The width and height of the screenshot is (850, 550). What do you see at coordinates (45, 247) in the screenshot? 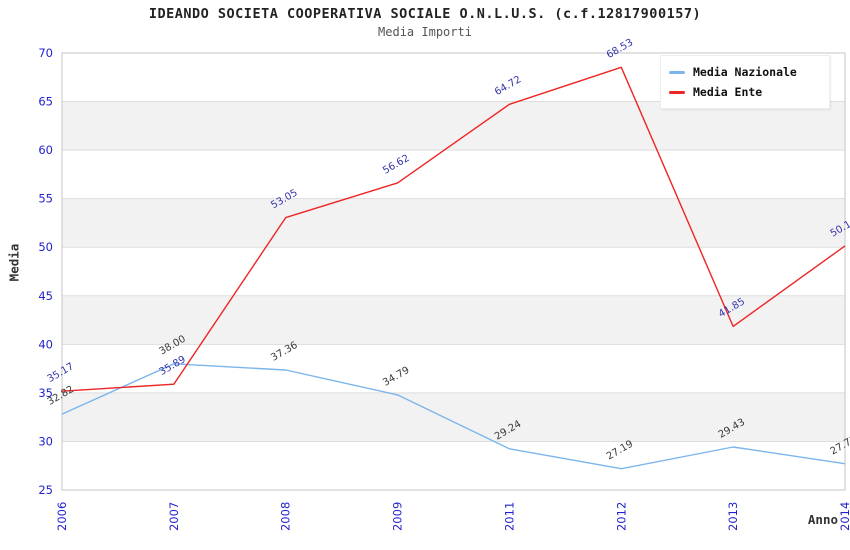
I see `y-tick-label: 50` at bounding box center [45, 247].